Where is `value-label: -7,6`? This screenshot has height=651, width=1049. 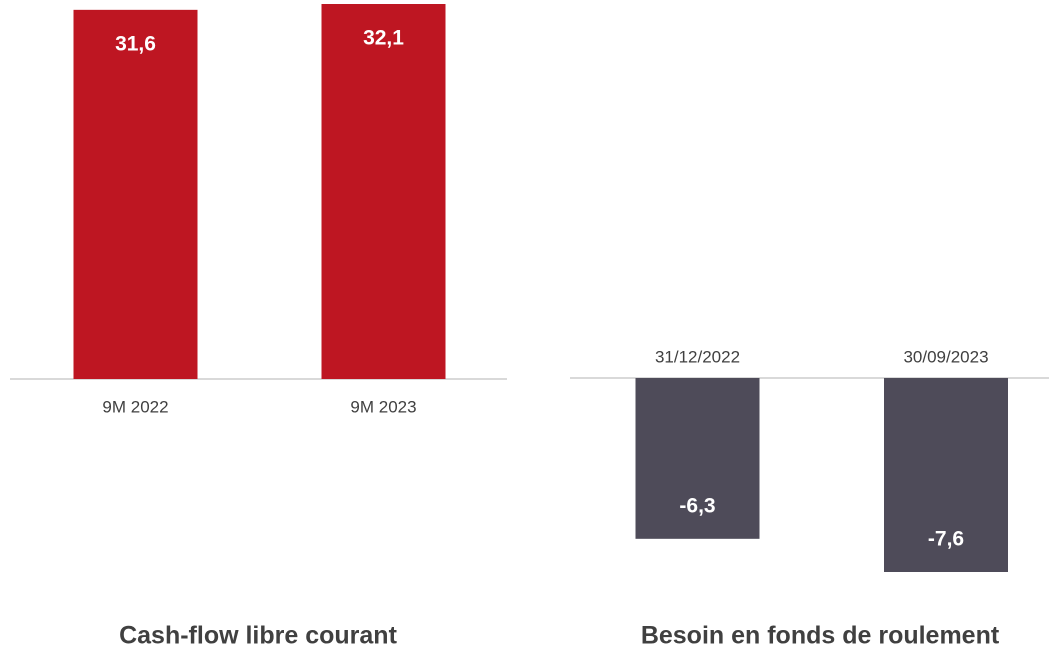 value-label: -7,6 is located at coordinates (946, 539).